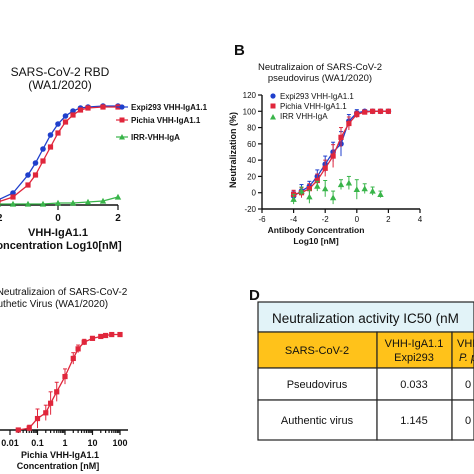  What do you see at coordinates (155, 137) in the screenshot?
I see `legend-label-irr: IRR-VHH-IgA` at bounding box center [155, 137].